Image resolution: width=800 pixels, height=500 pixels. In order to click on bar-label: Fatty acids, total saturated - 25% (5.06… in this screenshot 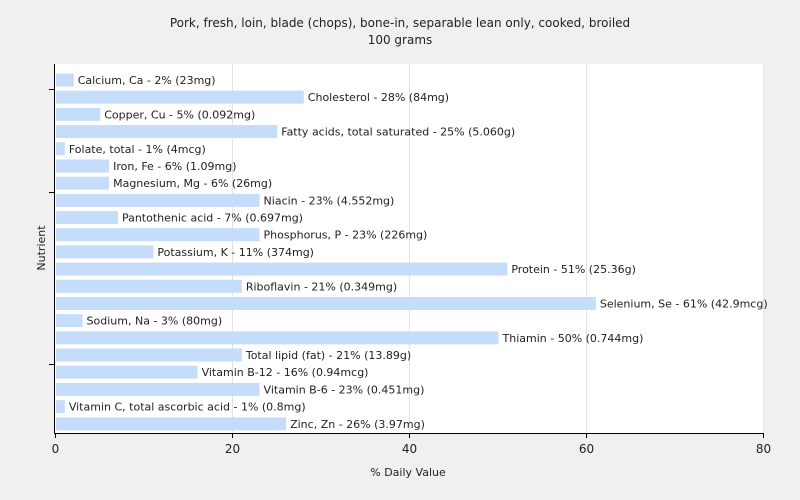, I will do `click(398, 132)`.